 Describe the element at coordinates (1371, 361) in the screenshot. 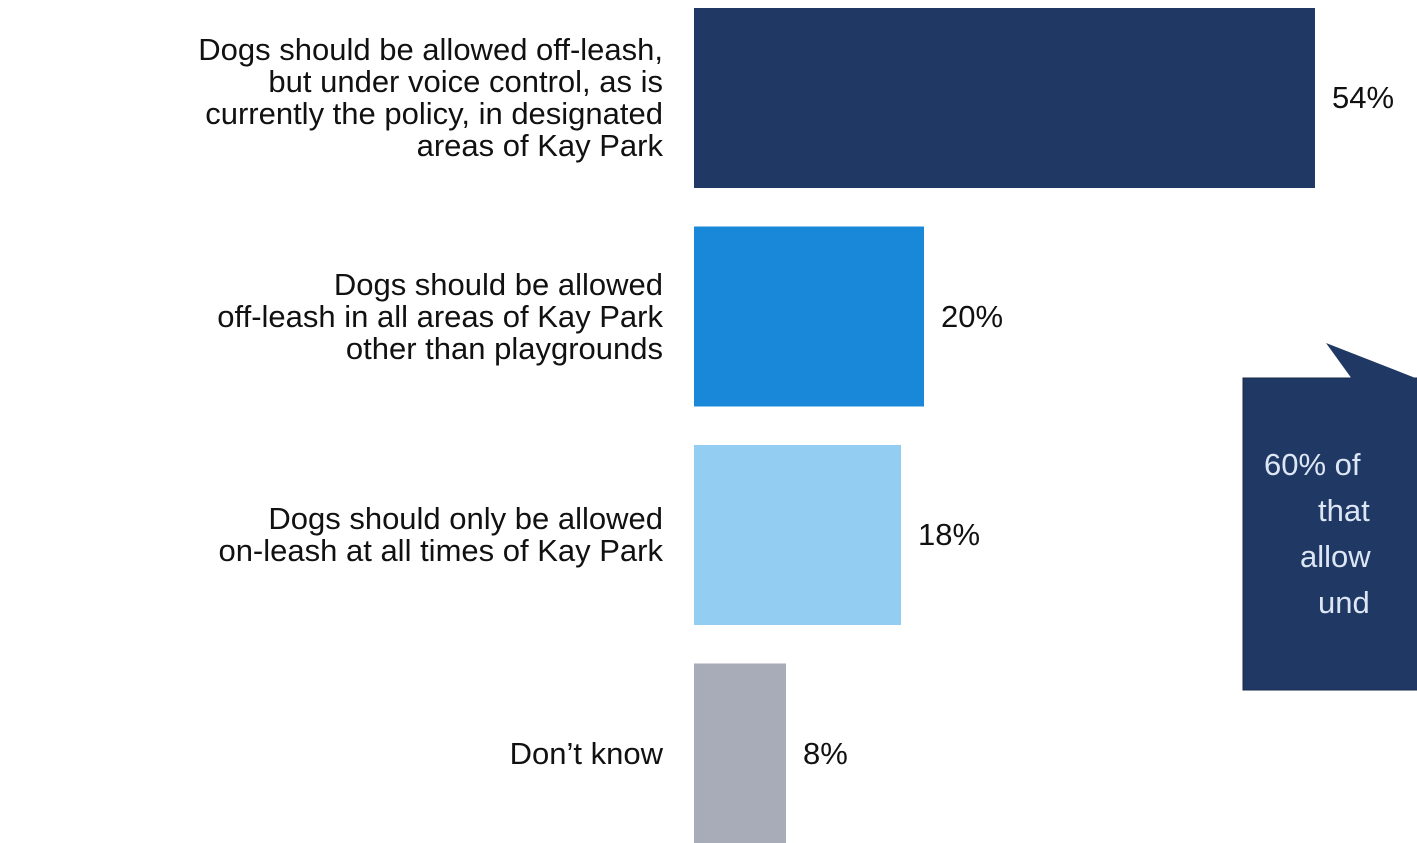

I see `callout-pointer` at that location.